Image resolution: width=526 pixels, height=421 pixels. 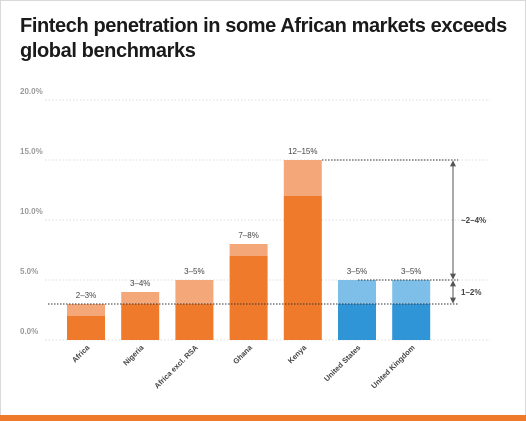 What do you see at coordinates (176, 367) in the screenshot?
I see `x-tick-label: Africa excl. RSA` at bounding box center [176, 367].